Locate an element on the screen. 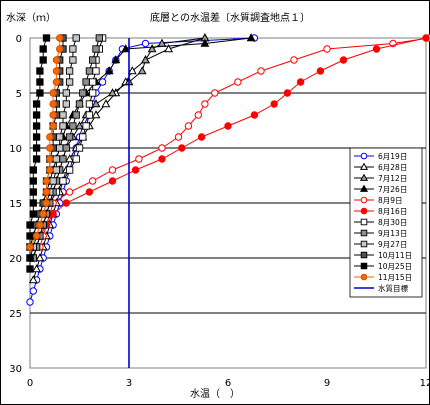 The height and width of the screenshot is (405, 430). legend-item: 8月16日 is located at coordinates (380, 211).